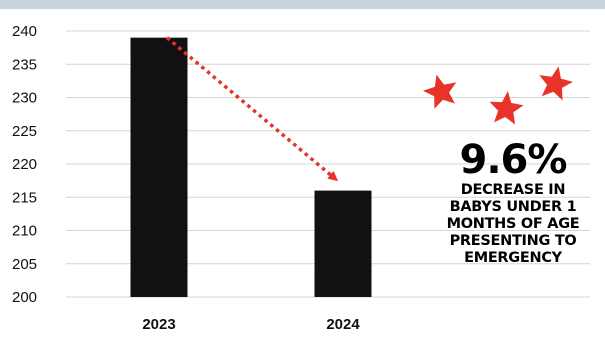 The image size is (605, 338). I want to click on x-tick-label: 2024, so click(343, 324).